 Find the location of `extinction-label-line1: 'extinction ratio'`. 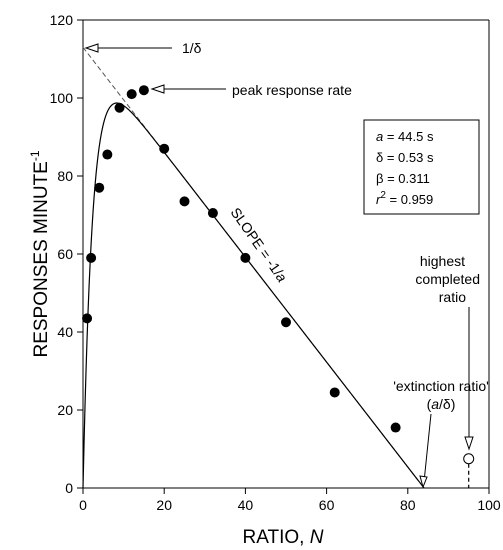

extinction-label-line1: 'extinction ratio' is located at coordinates (441, 386).